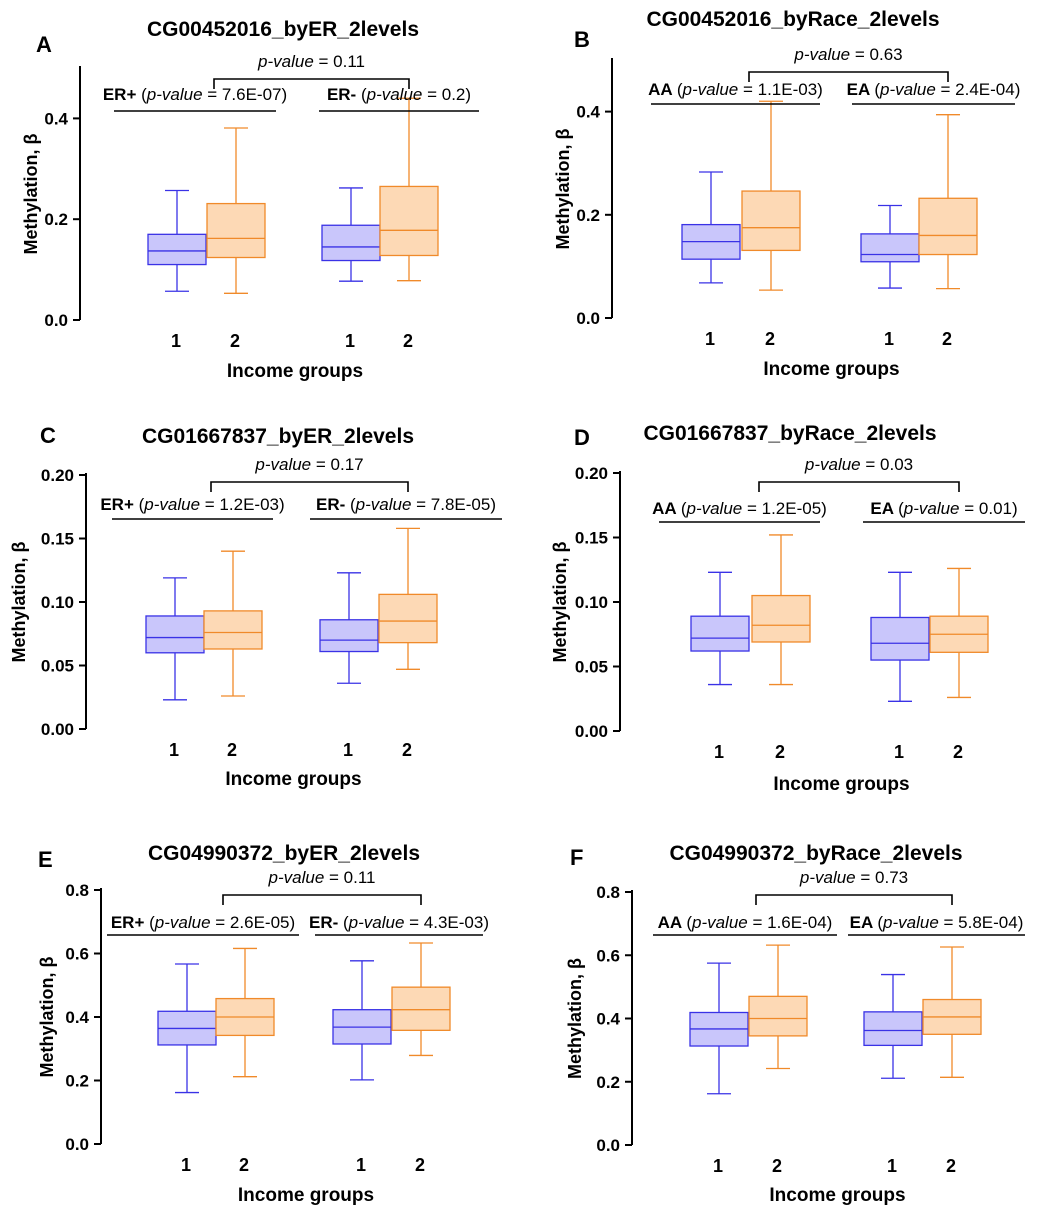  What do you see at coordinates (735, 89) in the screenshot?
I see `group-pvalue-label: AA (p-value = 1.1E-03)` at bounding box center [735, 89].